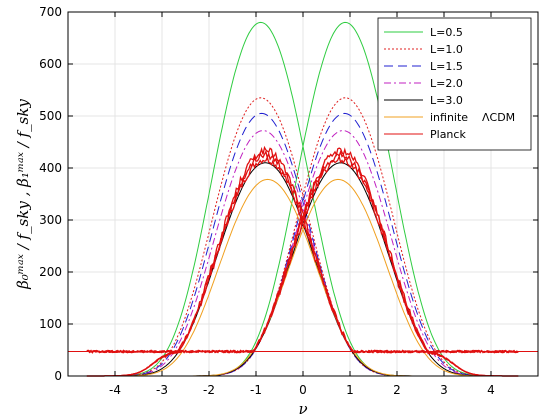 The image size is (550, 420). Describe the element at coordinates (446, 83) in the screenshot. I see `legend-entry: L=2.0` at that location.